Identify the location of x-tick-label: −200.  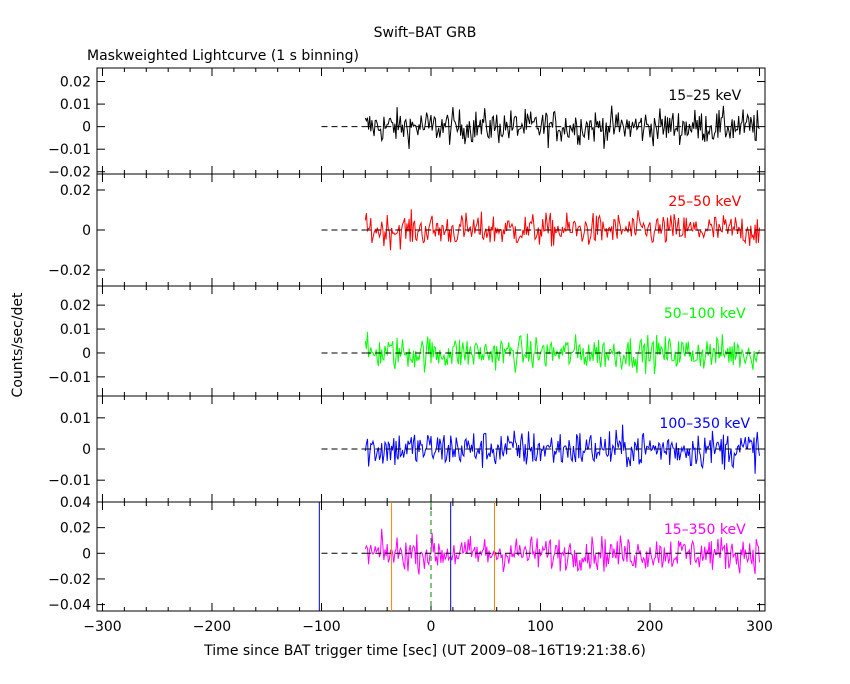
(212, 627).